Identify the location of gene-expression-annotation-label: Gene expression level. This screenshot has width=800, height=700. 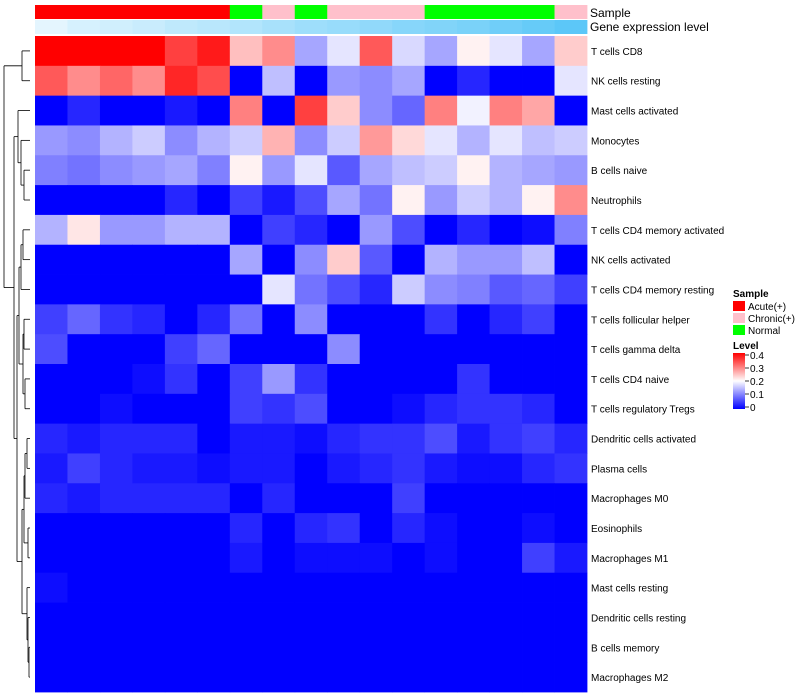
(649, 27).